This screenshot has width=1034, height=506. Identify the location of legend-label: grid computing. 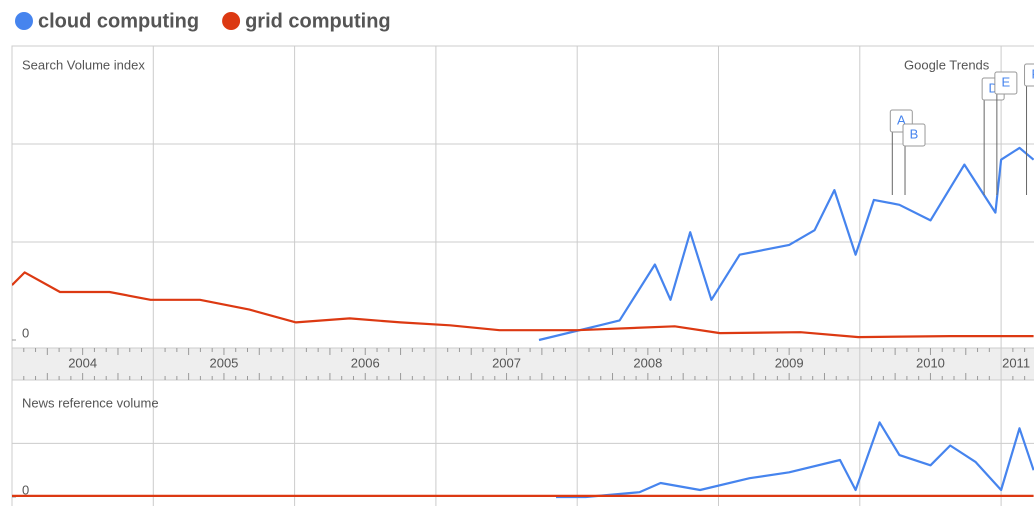
(318, 21).